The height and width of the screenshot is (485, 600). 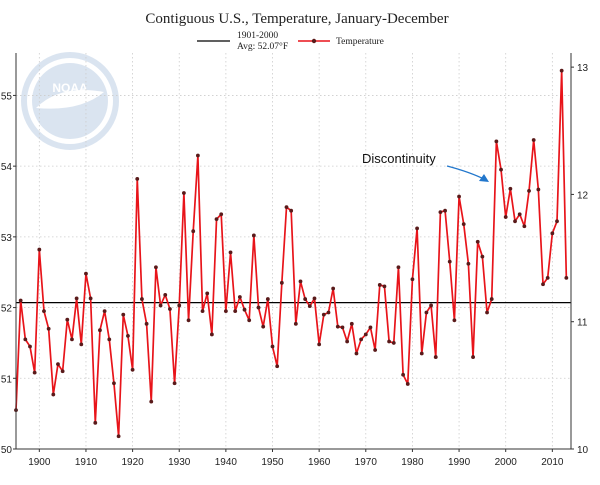 I want to click on data-point-1937, so click(x=211, y=334).